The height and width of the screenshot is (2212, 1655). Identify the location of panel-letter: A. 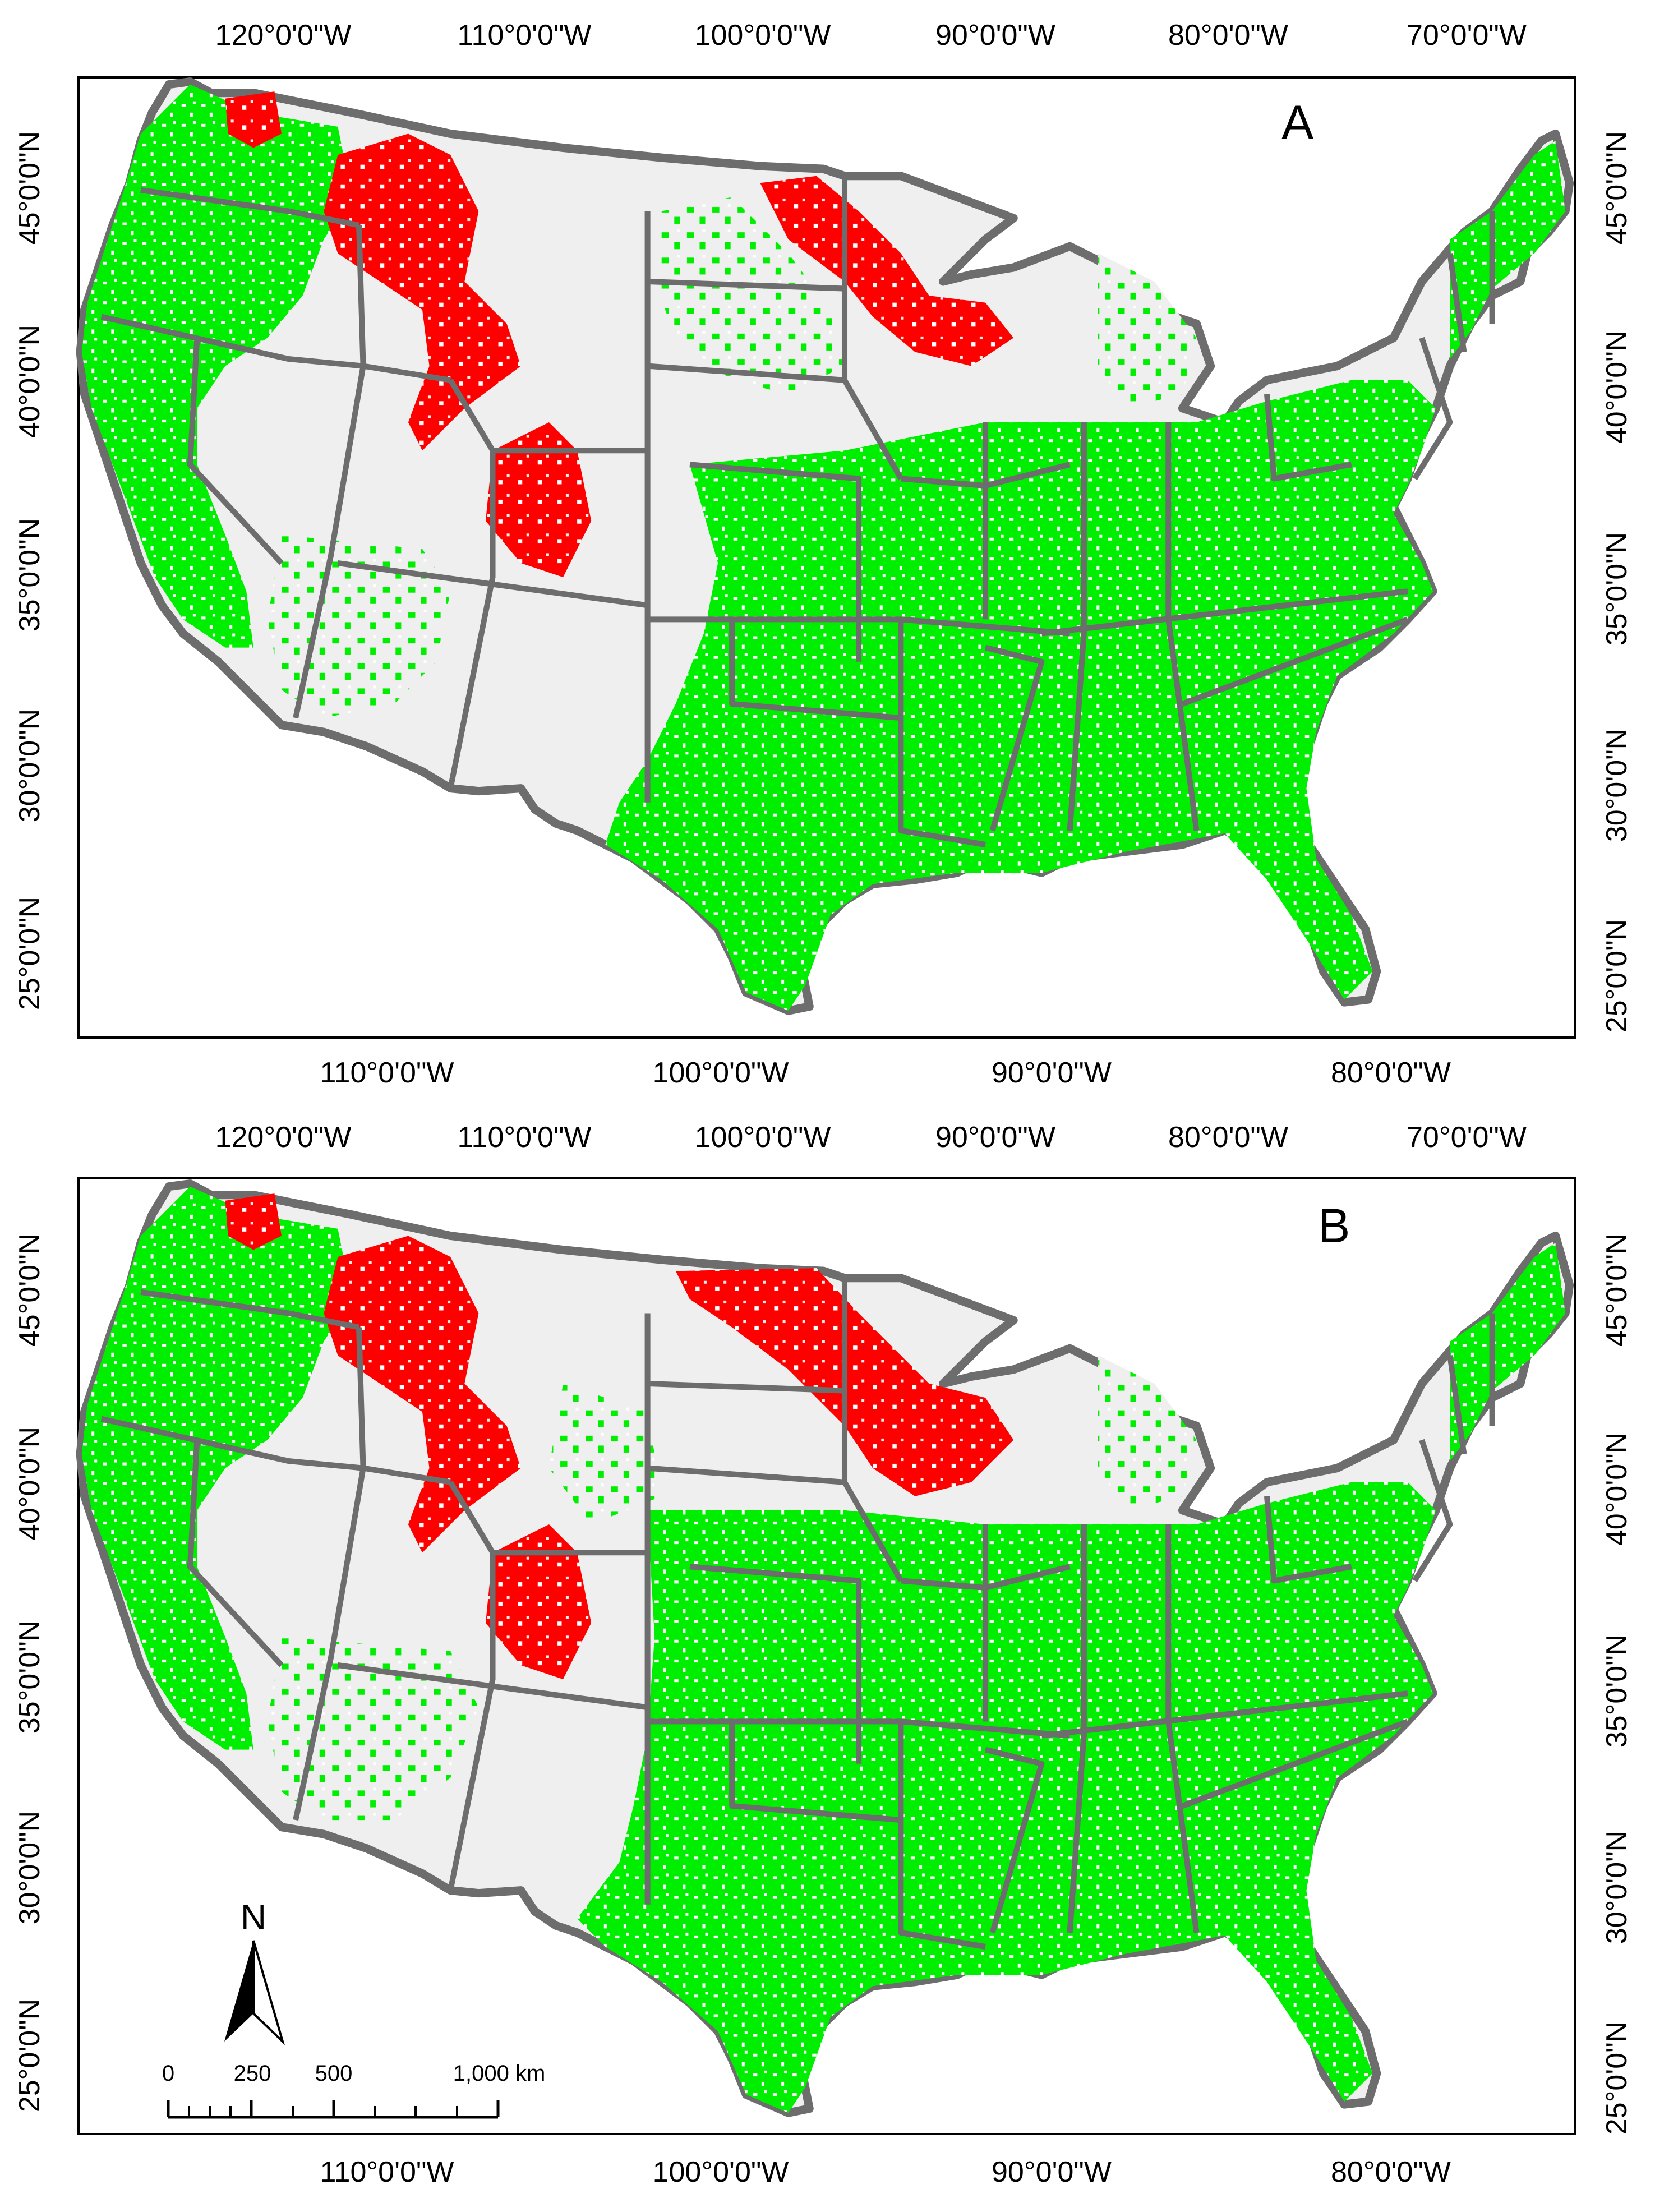
(1297, 123).